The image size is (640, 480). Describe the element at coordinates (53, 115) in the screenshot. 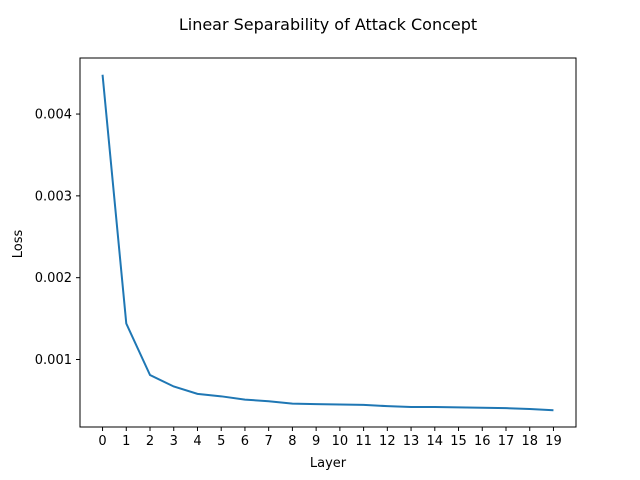

I see `y-tick-label: 0.004` at that location.